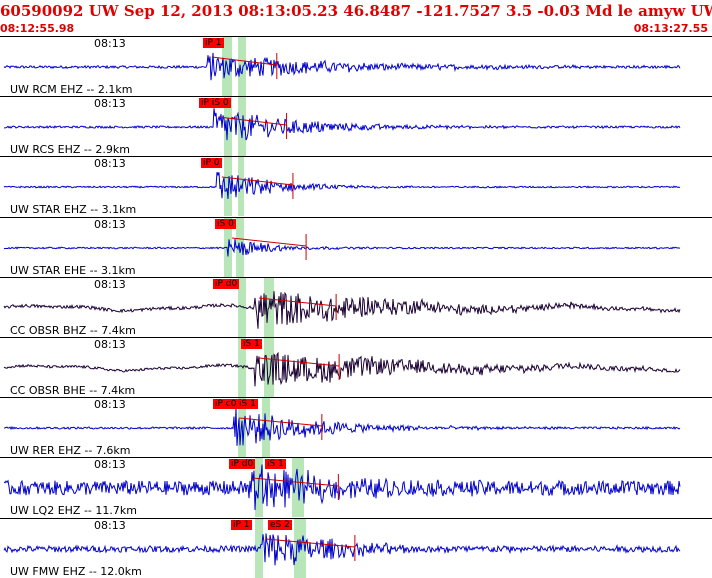 The height and width of the screenshot is (578, 712). I want to click on station-channel-label: CC OBSR BHE -- 7.4km, so click(73, 390).